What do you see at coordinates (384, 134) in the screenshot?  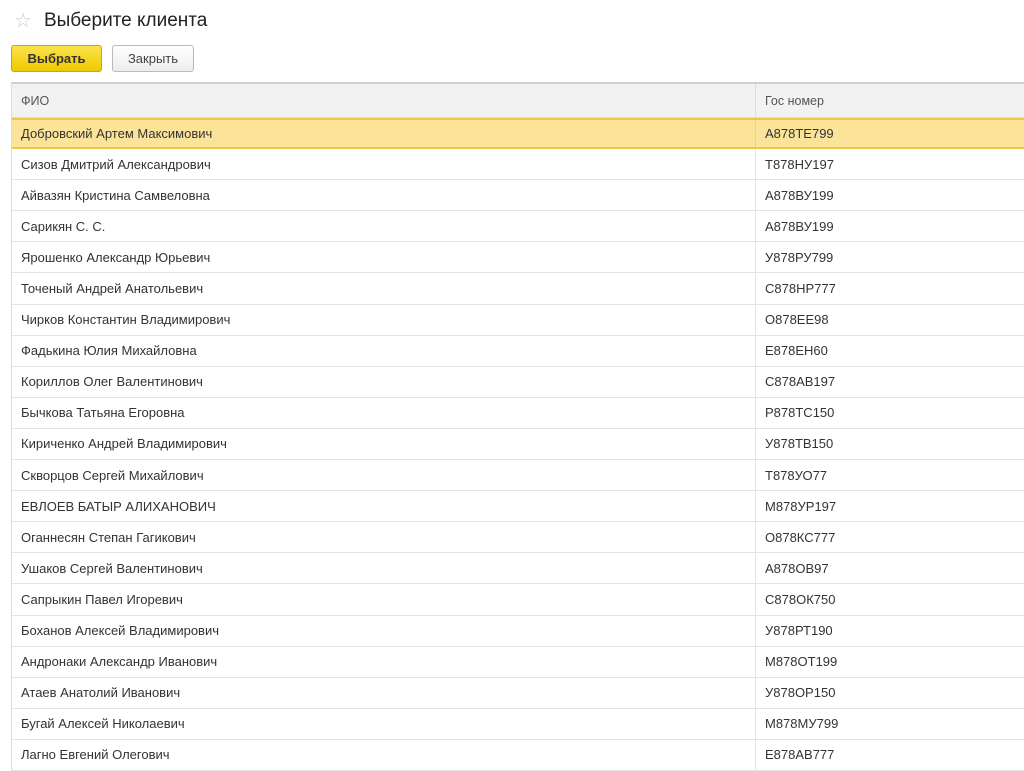 I see `cell-name: Добровский Артем Максимович` at bounding box center [384, 134].